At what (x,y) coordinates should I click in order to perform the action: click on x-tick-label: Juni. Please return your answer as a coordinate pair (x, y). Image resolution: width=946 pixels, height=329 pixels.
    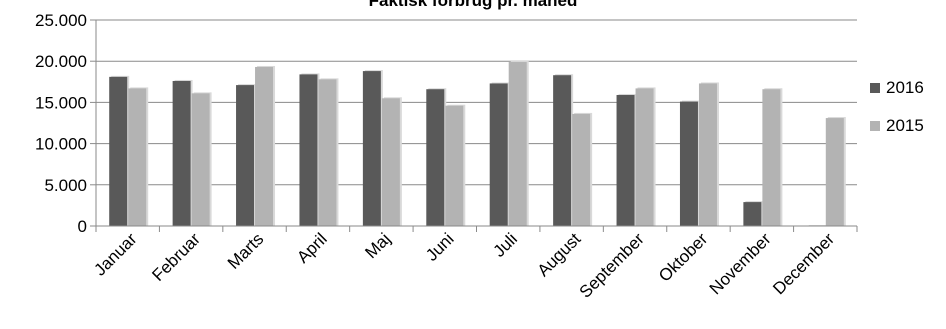
    Looking at the image, I should click on (439, 246).